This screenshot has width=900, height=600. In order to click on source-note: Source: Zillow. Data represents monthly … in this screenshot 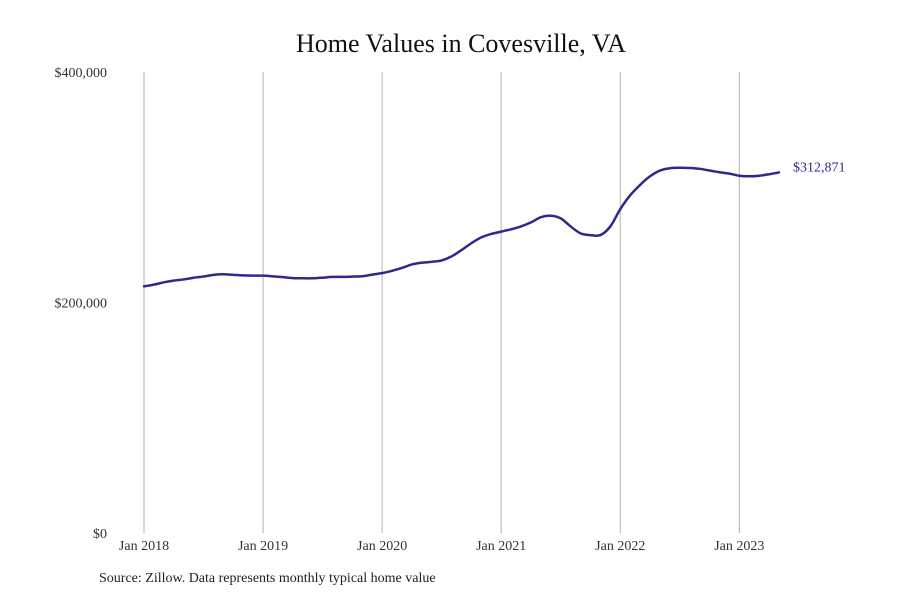, I will do `click(267, 578)`.